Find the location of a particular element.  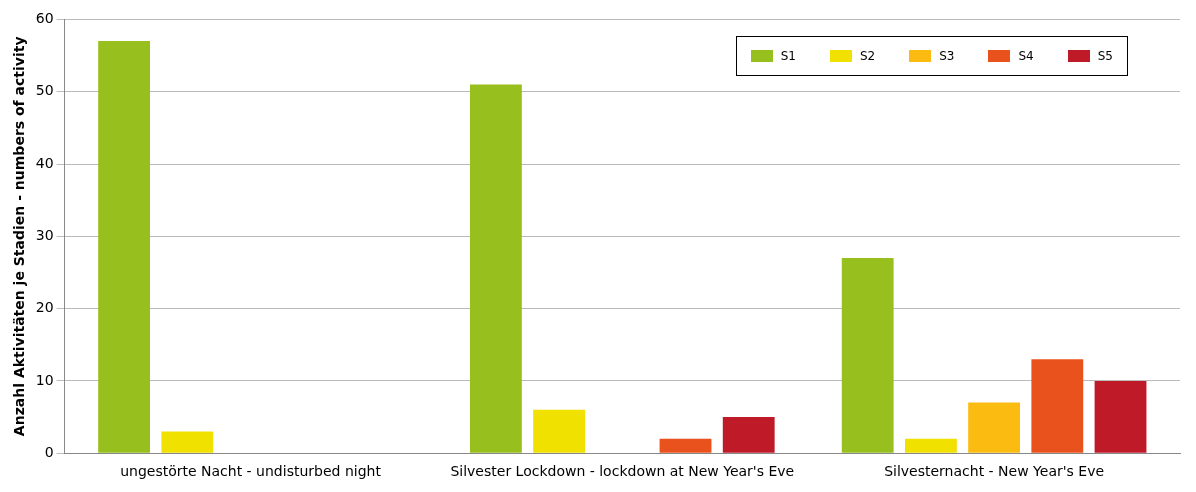

y-axis-title: Anzahl Aktivitäten je Stadien - numbers of activity is located at coordinates (19, 236).